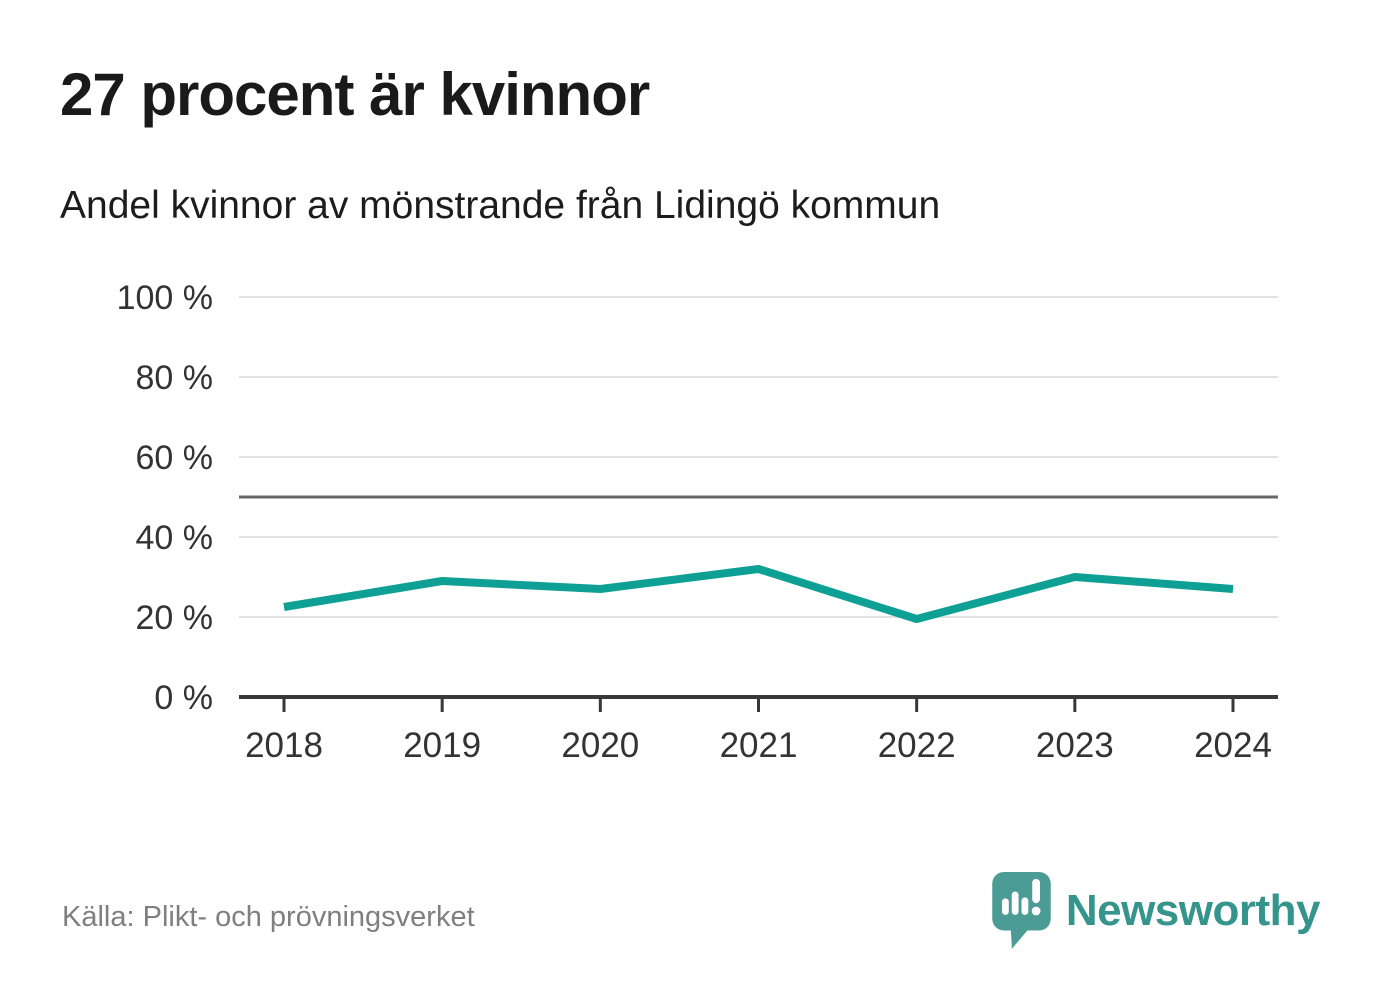  I want to click on chart-title: 27 procent är kvinnor, so click(355, 94).